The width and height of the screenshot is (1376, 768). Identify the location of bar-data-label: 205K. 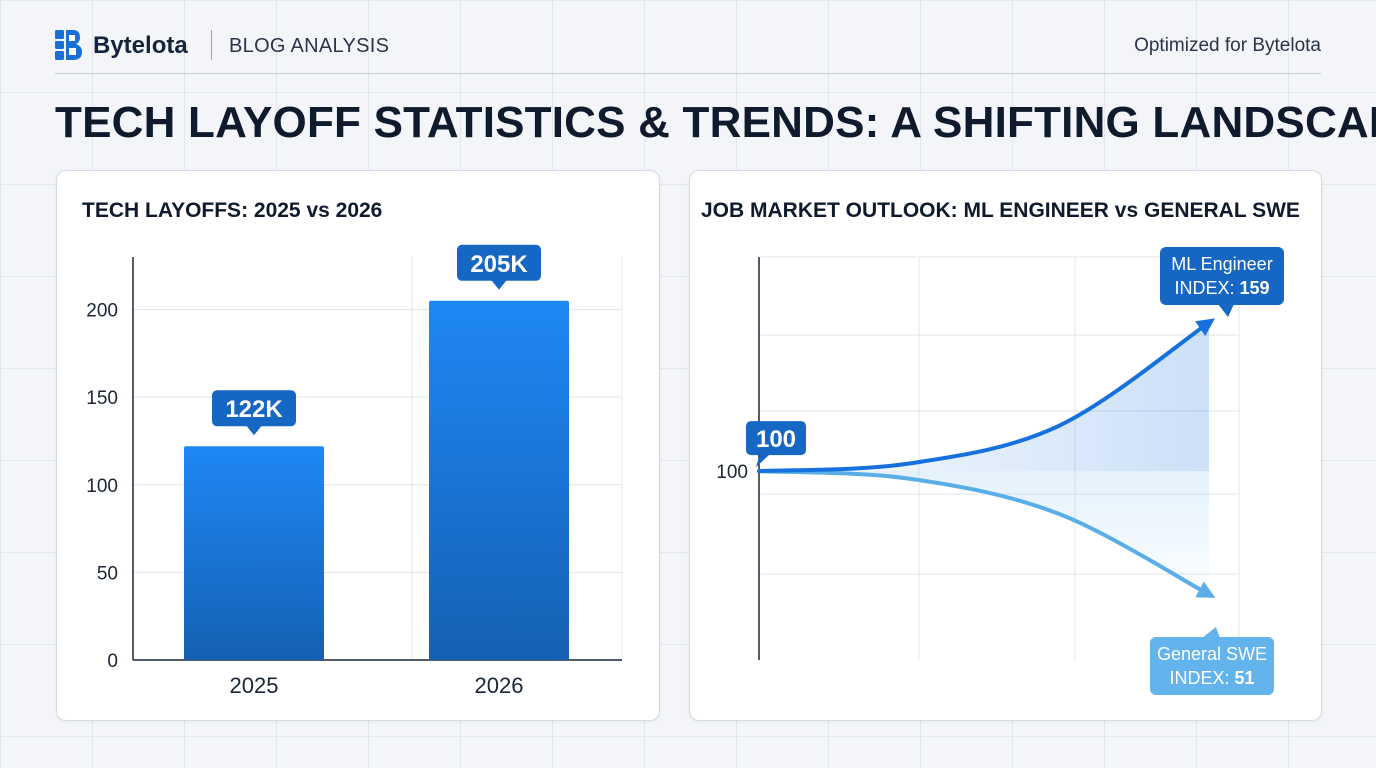
(499, 264).